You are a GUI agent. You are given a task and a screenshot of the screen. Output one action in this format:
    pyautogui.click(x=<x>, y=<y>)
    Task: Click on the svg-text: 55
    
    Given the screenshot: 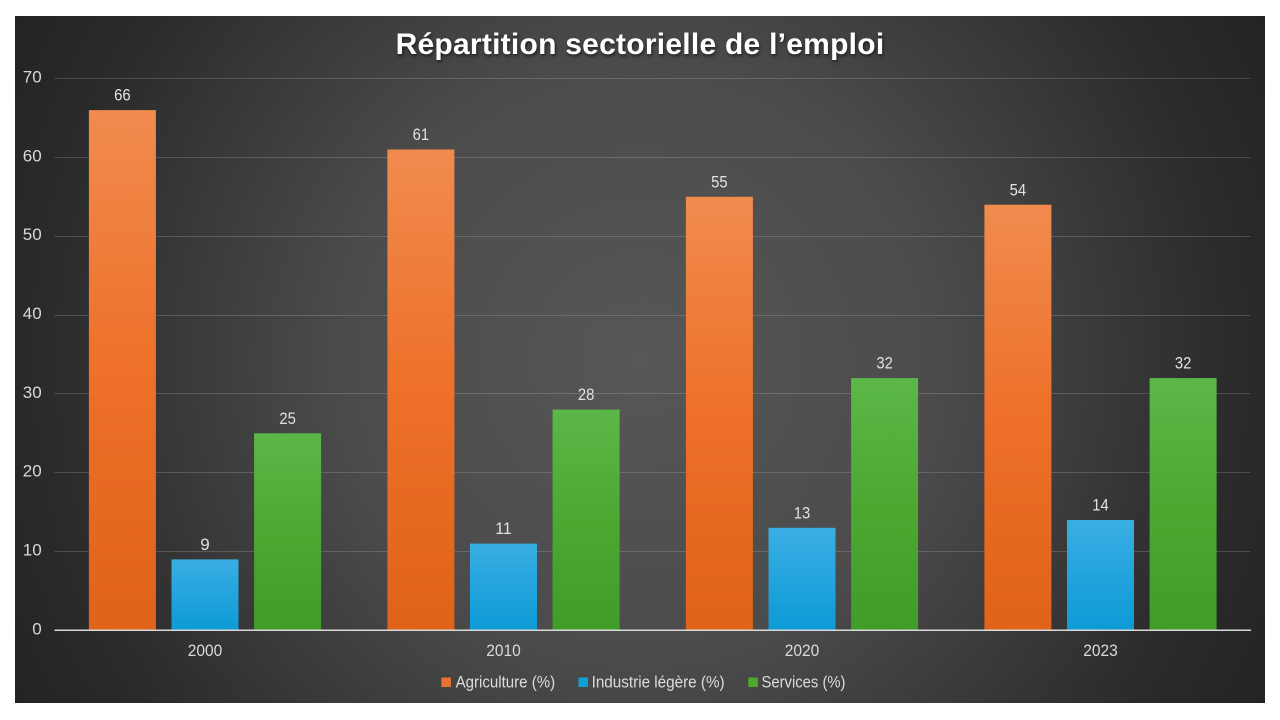 What is the action you would take?
    pyautogui.click(x=719, y=181)
    